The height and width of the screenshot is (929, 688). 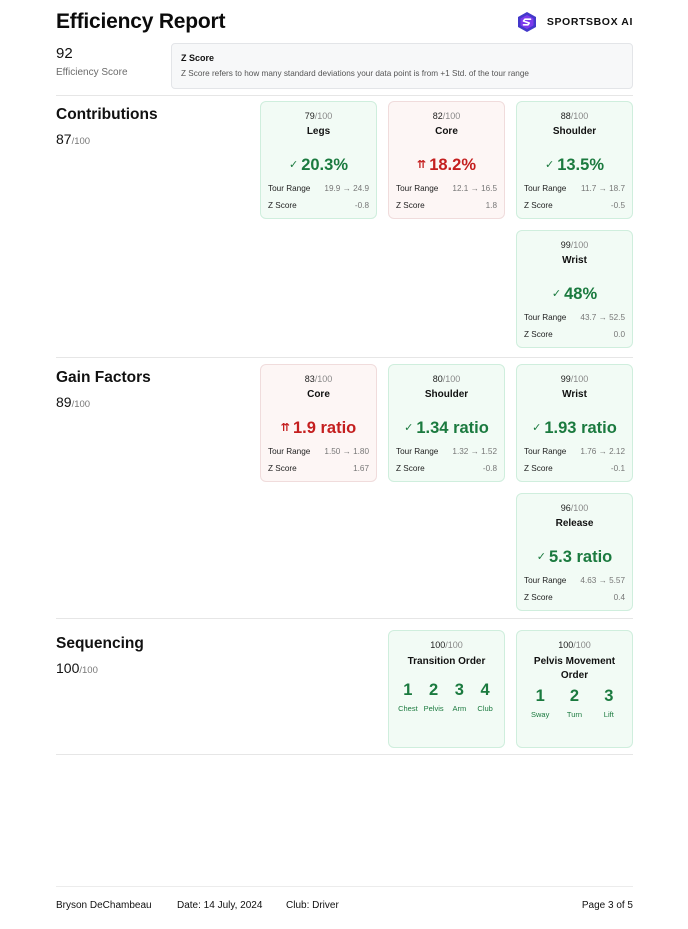 What do you see at coordinates (446, 379) in the screenshot?
I see `card-score: 80/100` at bounding box center [446, 379].